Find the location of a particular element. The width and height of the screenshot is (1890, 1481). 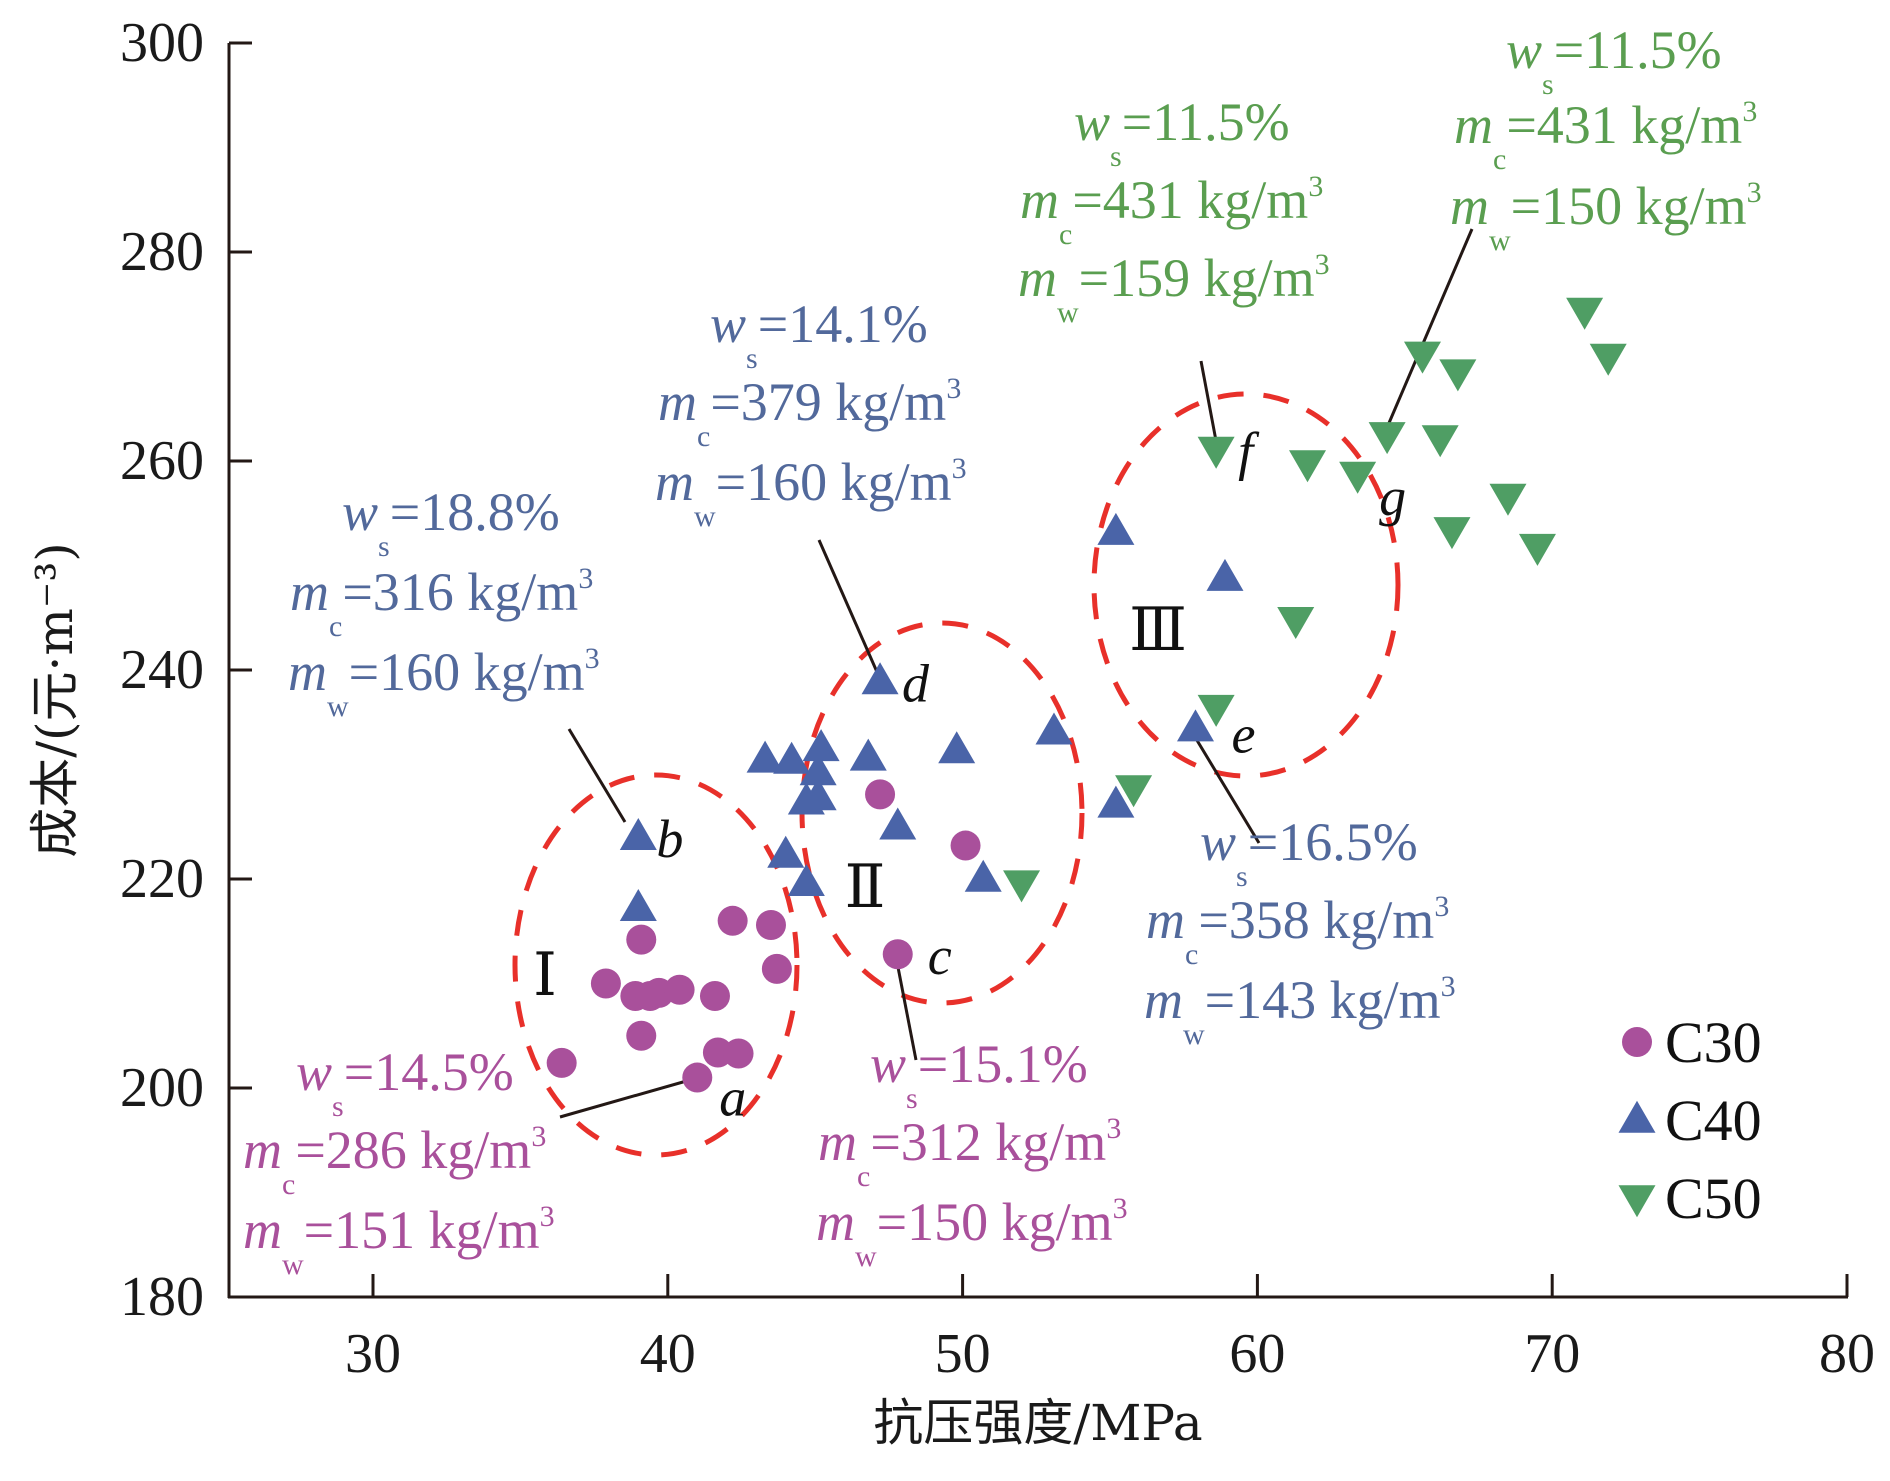

region-labels: Ⅰ Ⅱ Ⅲ is located at coordinates (860, 802).